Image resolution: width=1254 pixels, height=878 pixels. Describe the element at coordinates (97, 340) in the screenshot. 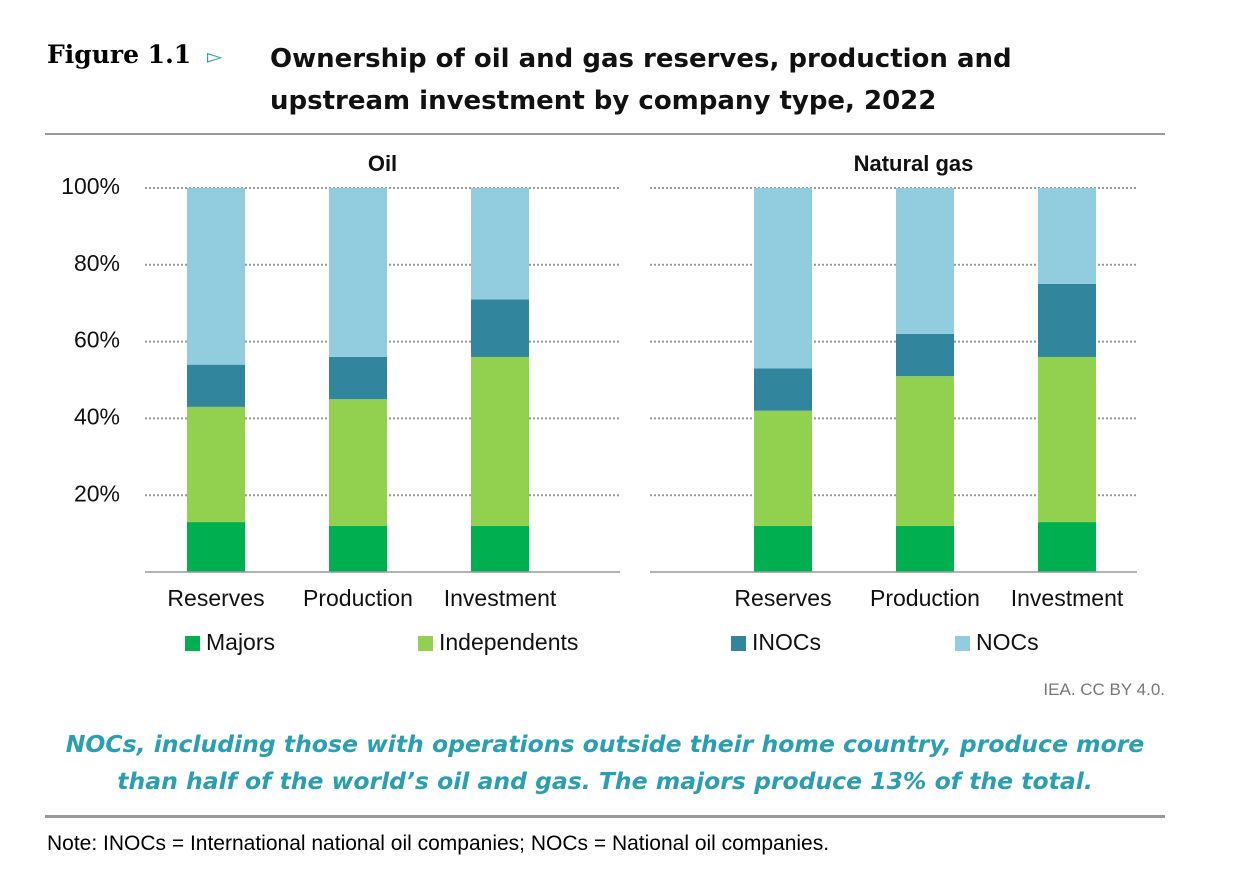

I see `y-tick-label: 60%` at that location.